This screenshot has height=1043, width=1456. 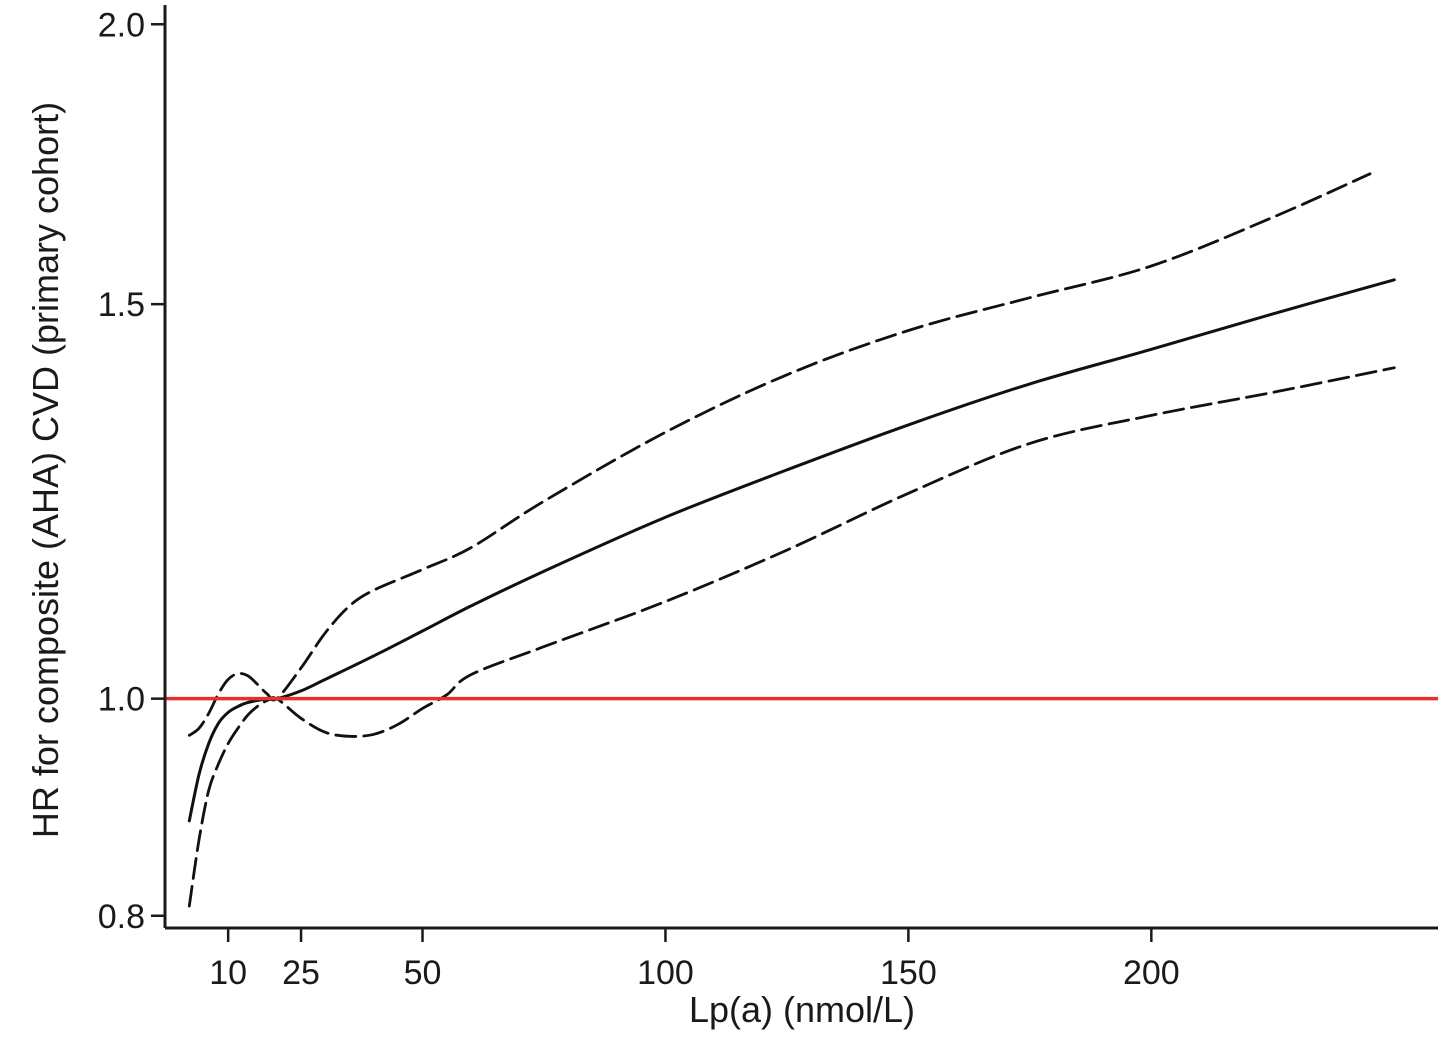 What do you see at coordinates (121, 917) in the screenshot?
I see `y-tick-label: 0.8` at bounding box center [121, 917].